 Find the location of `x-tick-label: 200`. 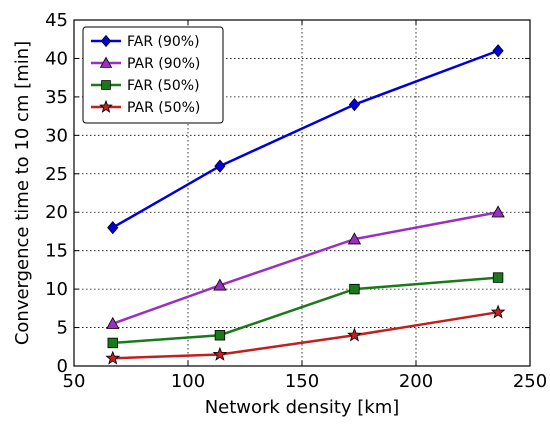

x-tick-label: 200 is located at coordinates (416, 381).